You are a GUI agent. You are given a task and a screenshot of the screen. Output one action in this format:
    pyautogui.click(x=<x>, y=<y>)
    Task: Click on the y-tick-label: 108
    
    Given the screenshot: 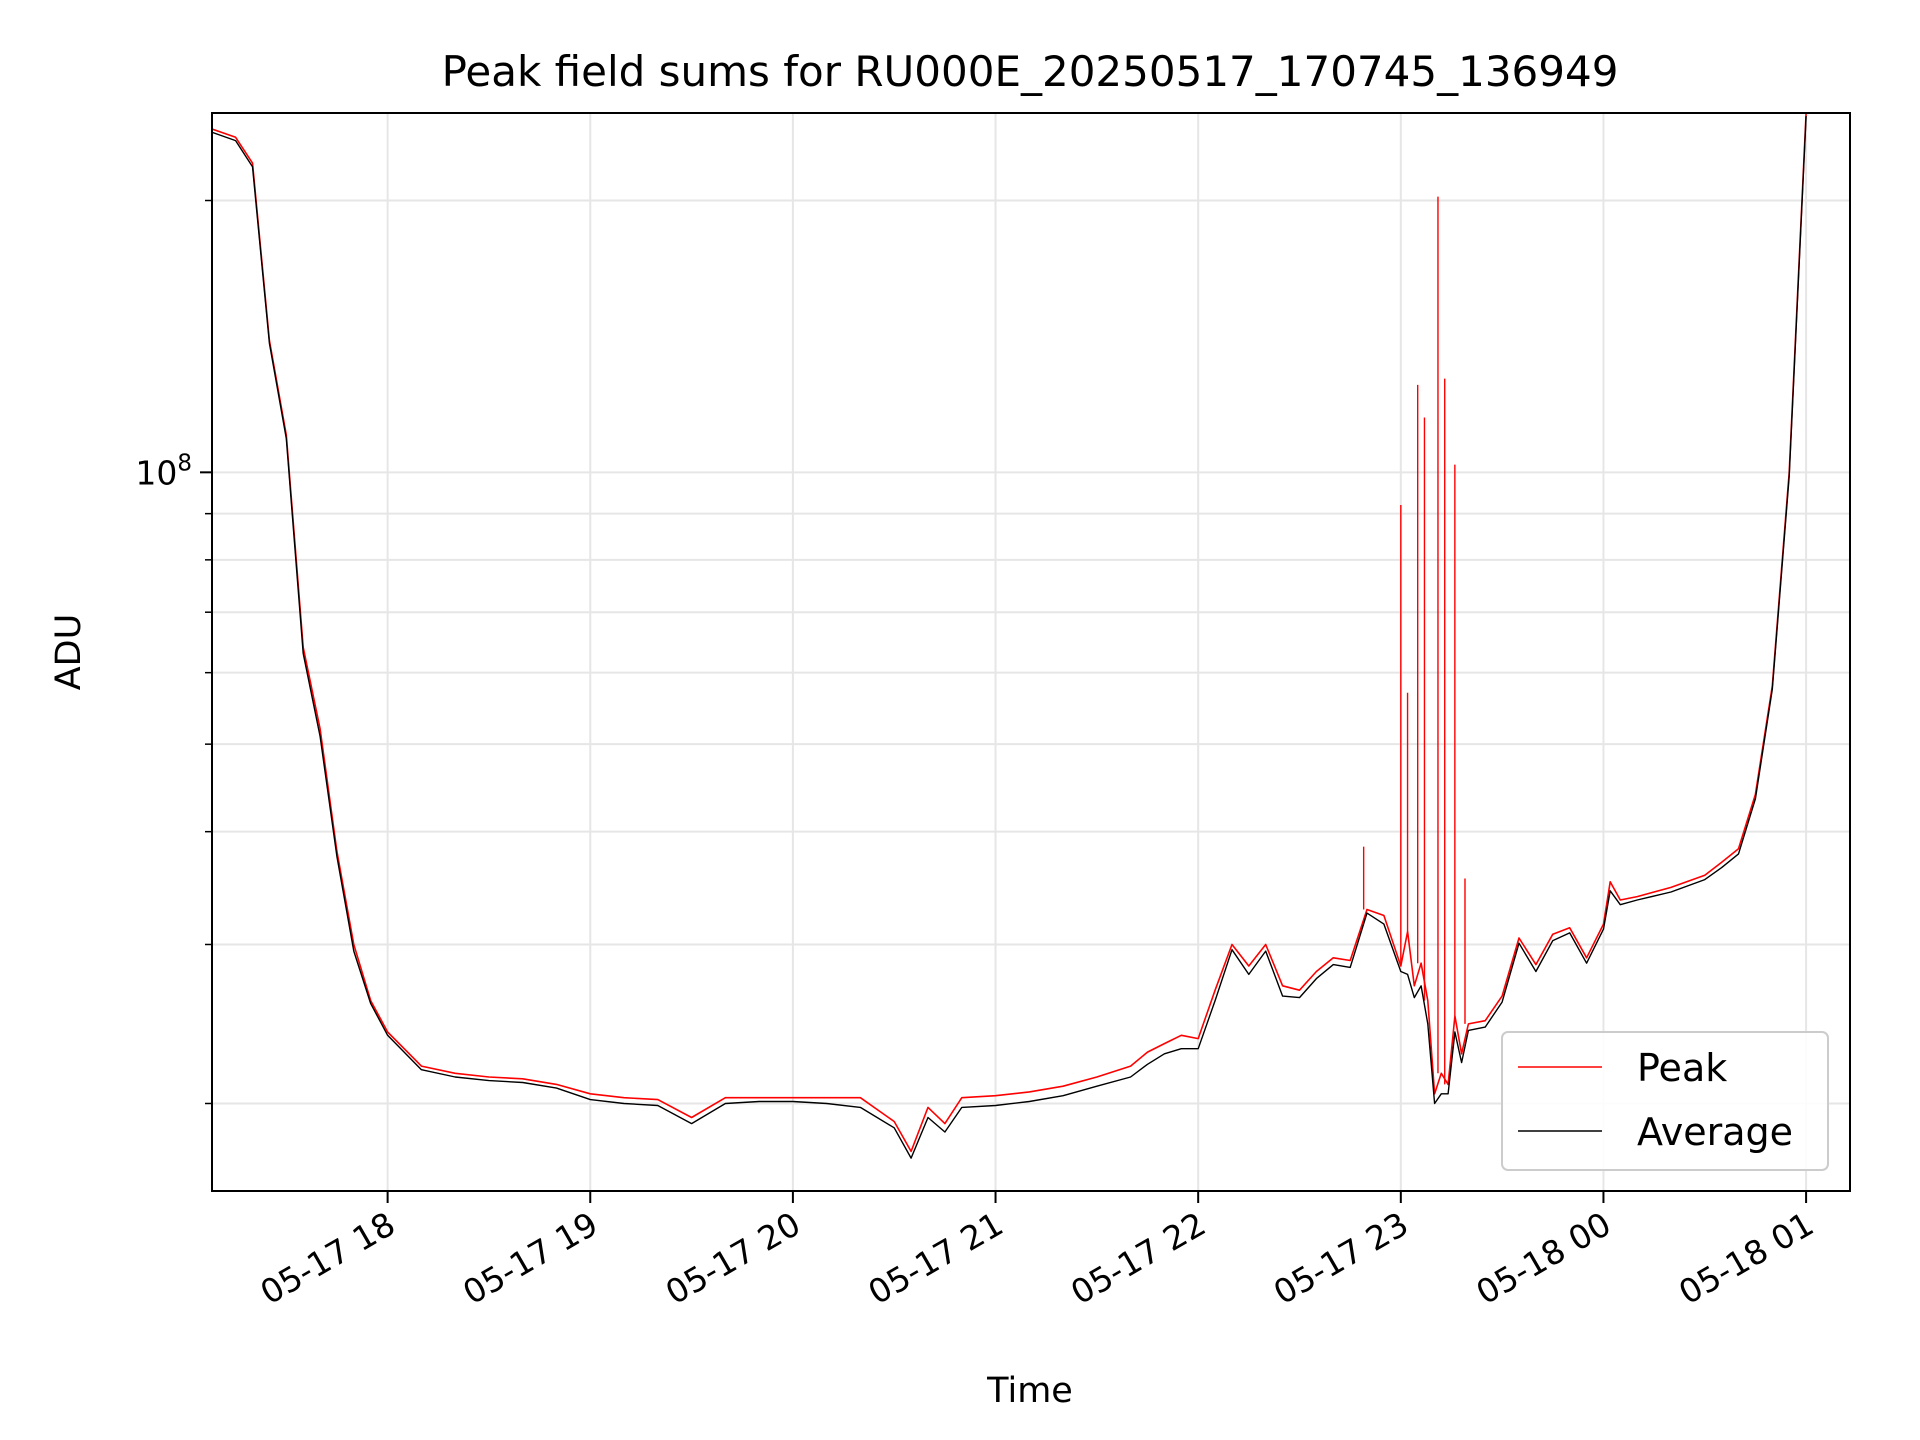 What is the action you would take?
    pyautogui.click(x=163, y=471)
    